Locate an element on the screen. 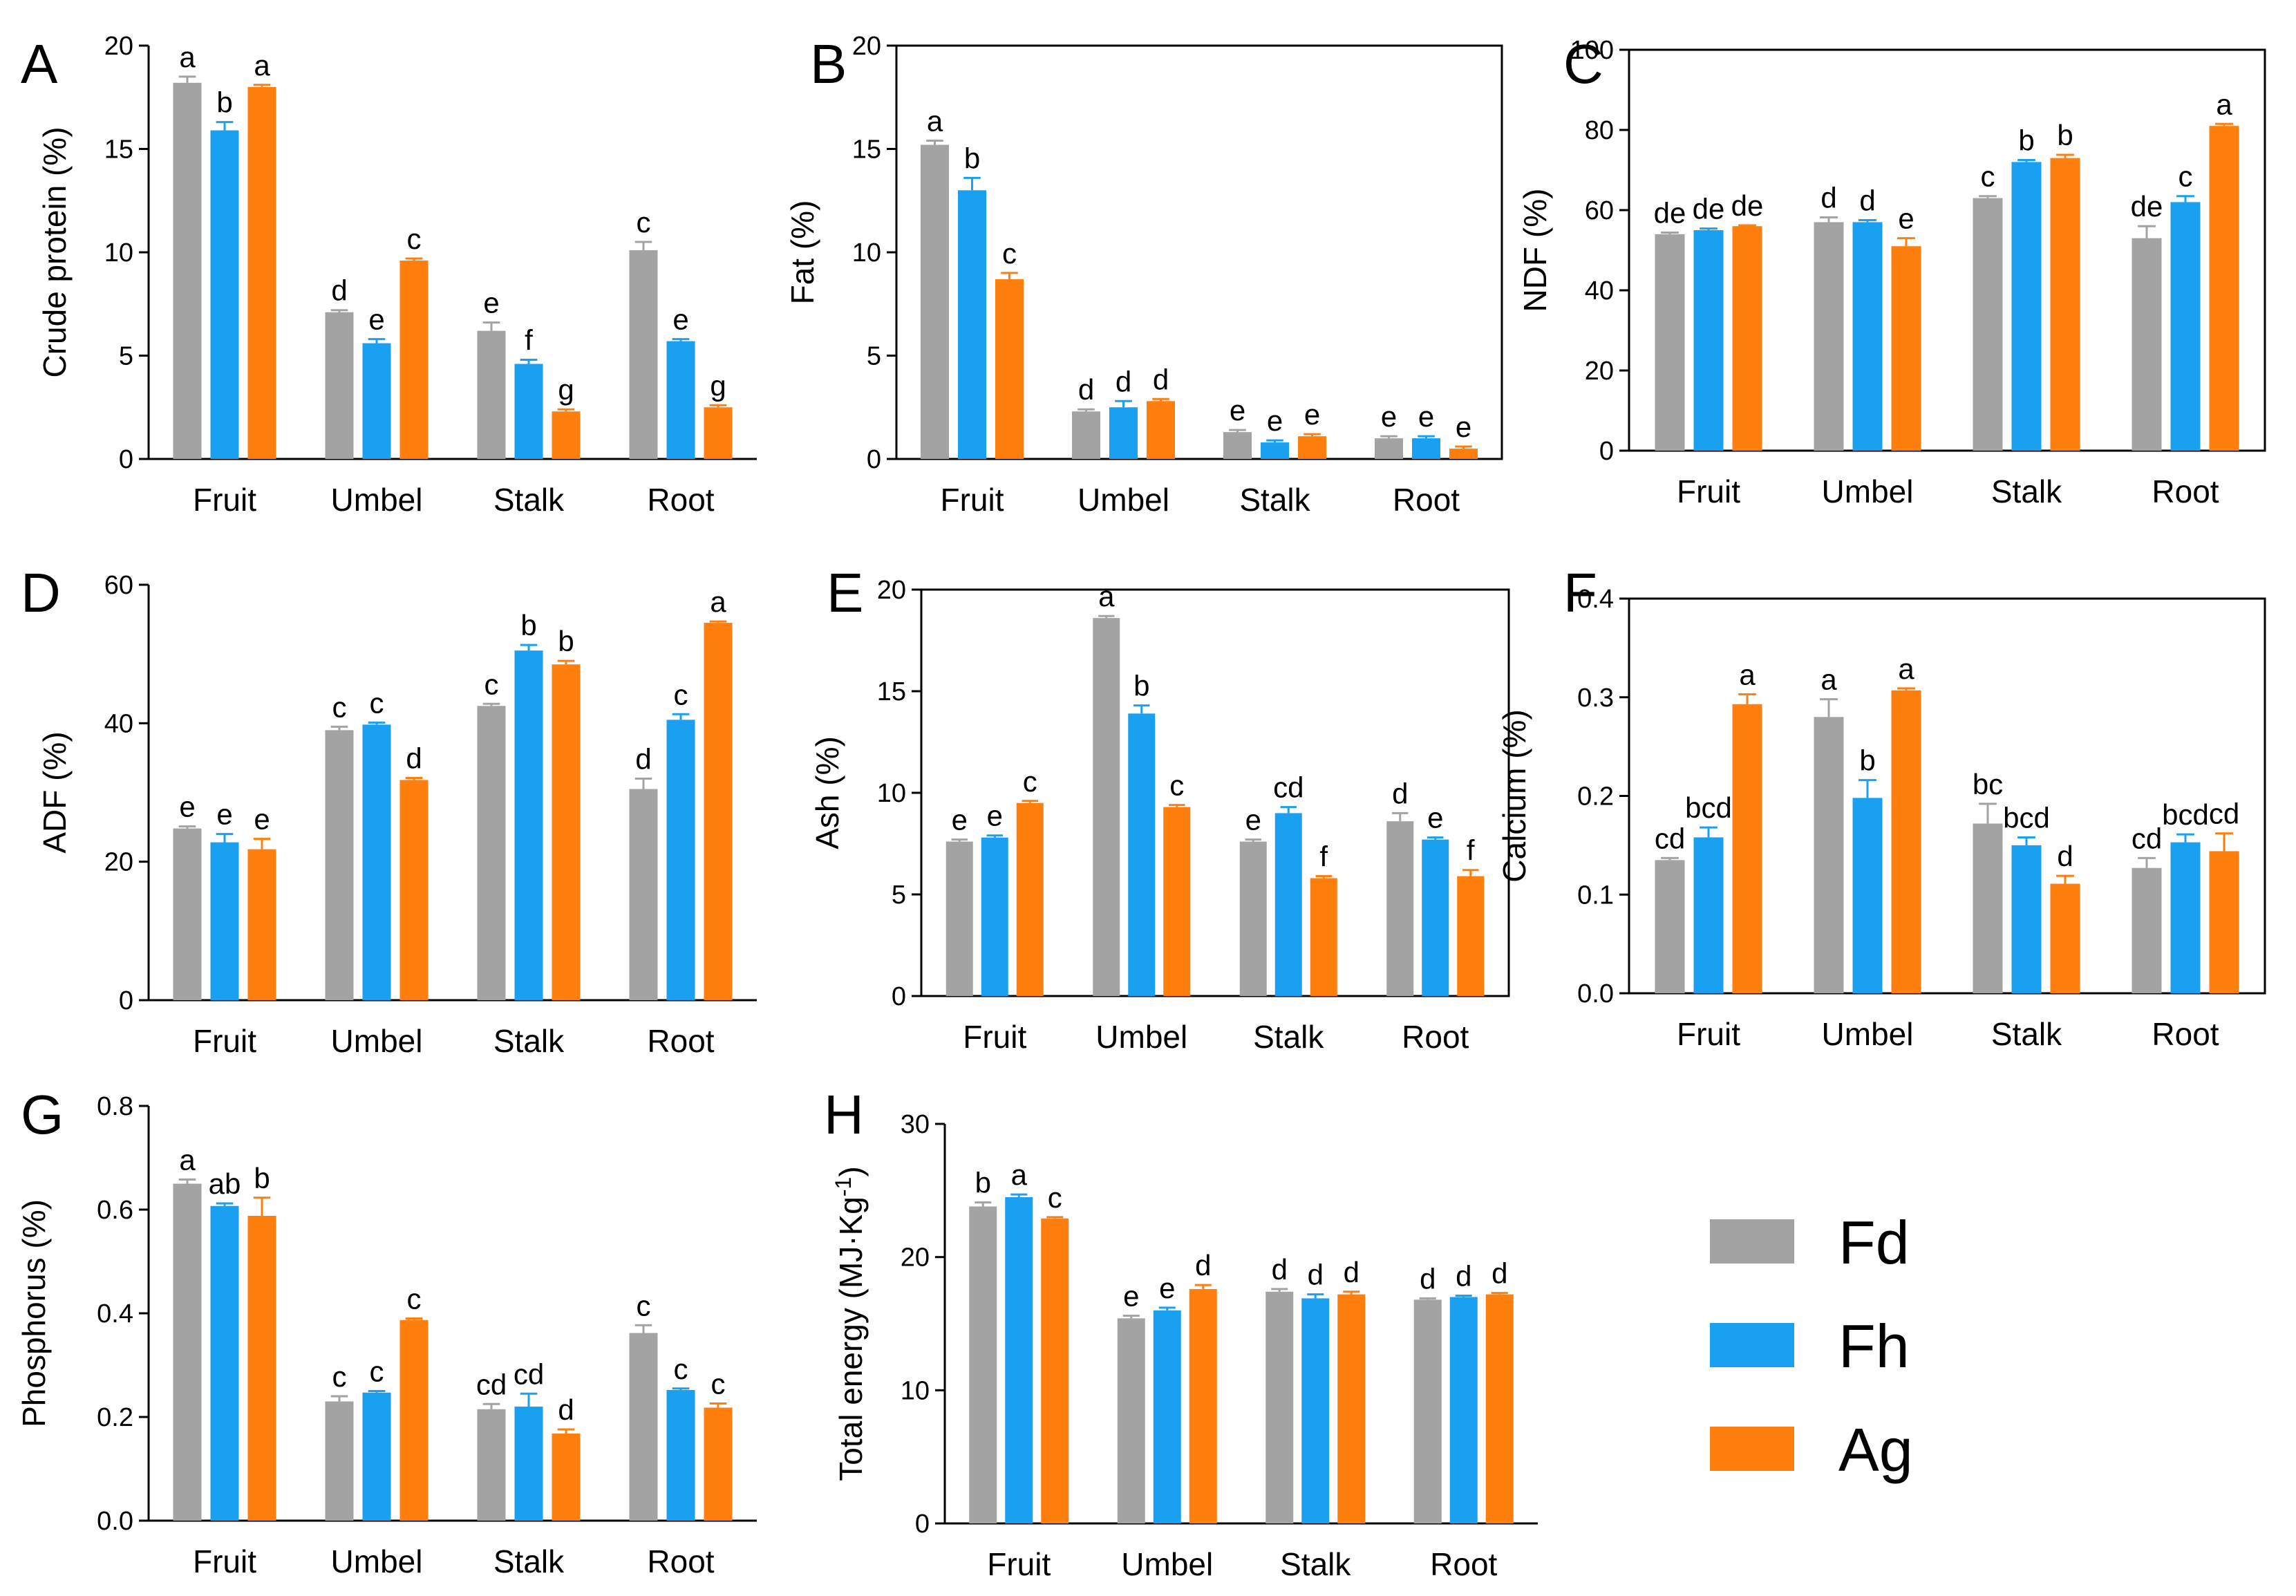 This screenshot has width=2296, height=1596. panel-letter: D is located at coordinates (41, 592).